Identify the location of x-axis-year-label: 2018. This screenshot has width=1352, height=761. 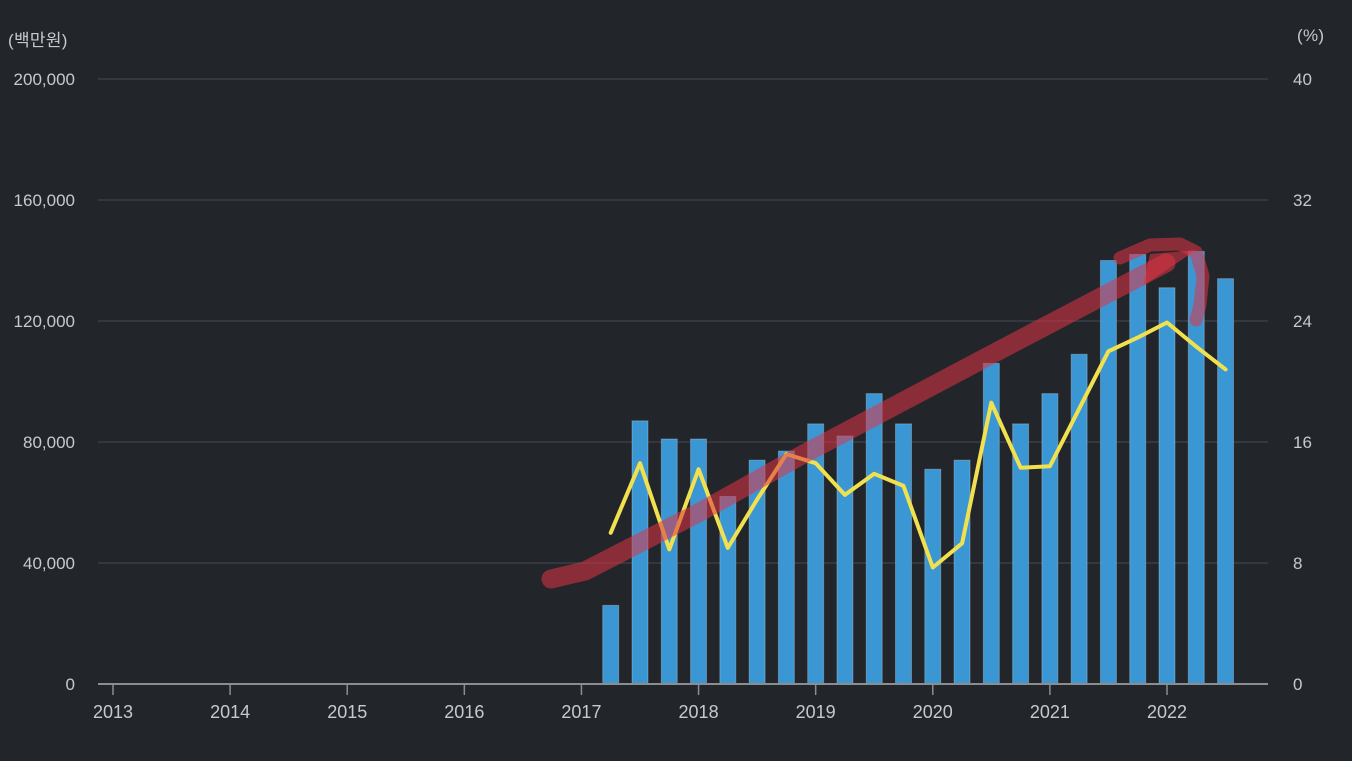
(699, 712).